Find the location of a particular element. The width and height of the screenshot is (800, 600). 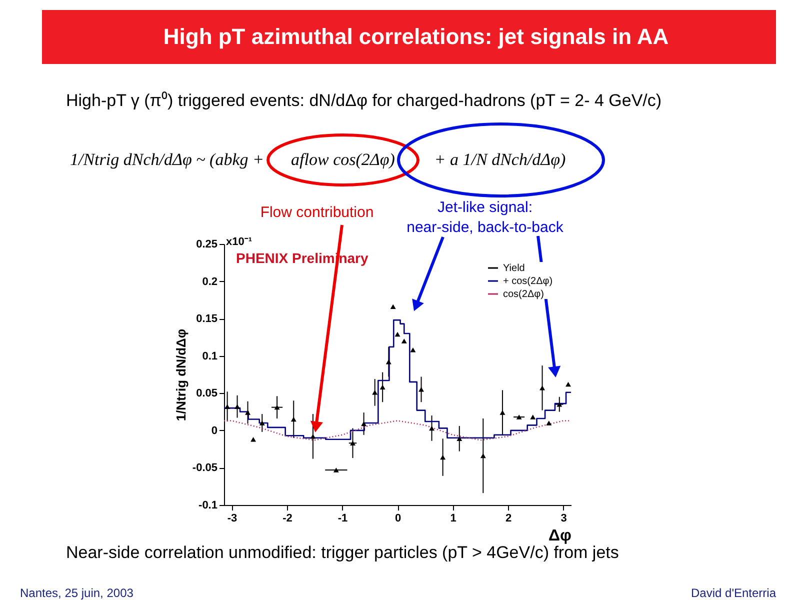

chart-subtitle: High-pT γ (π⁰) triggered events: dN/dΔφ for charged-hadrons (pT = 2- 4 GeV/c) is located at coordinates (364, 100).